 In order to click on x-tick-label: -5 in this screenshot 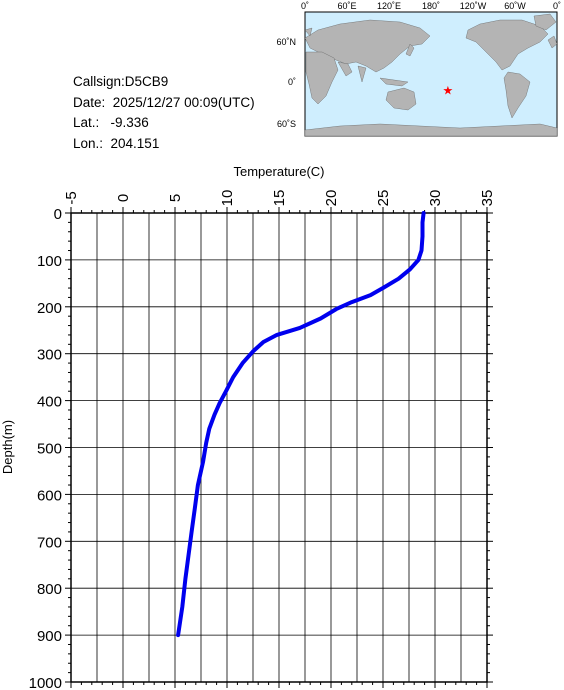, I will do `click(71, 197)`.